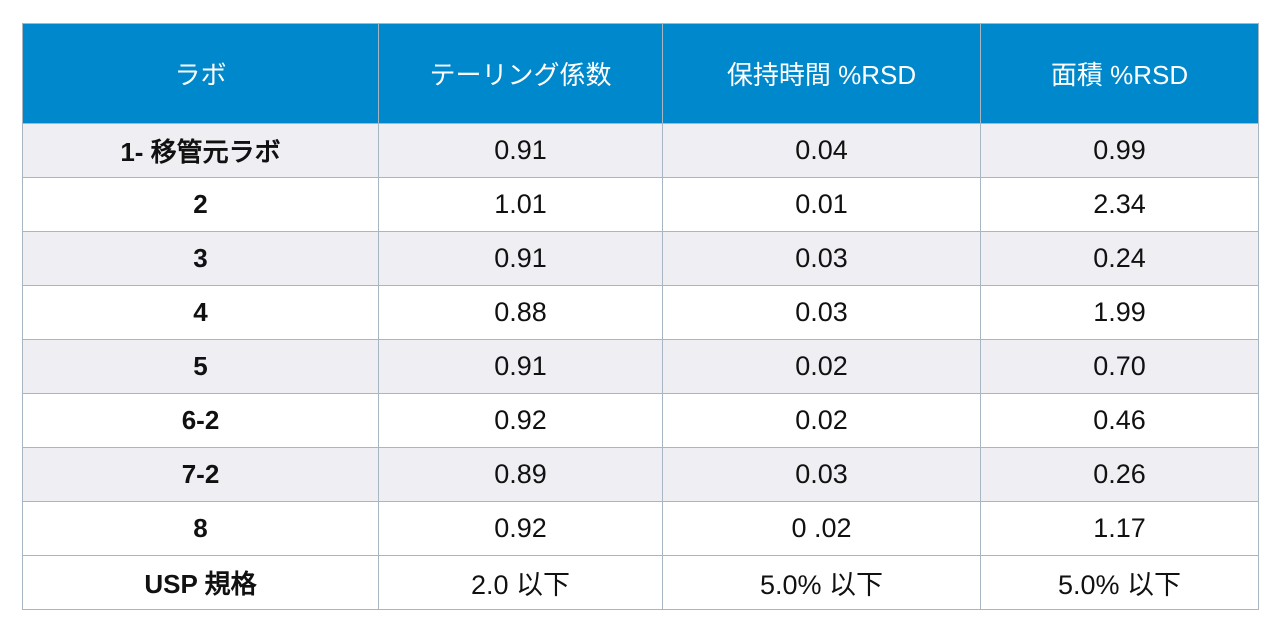 Image resolution: width=1280 pixels, height=634 pixels. I want to click on area-rsd-cell: 1.99, so click(1119, 312).